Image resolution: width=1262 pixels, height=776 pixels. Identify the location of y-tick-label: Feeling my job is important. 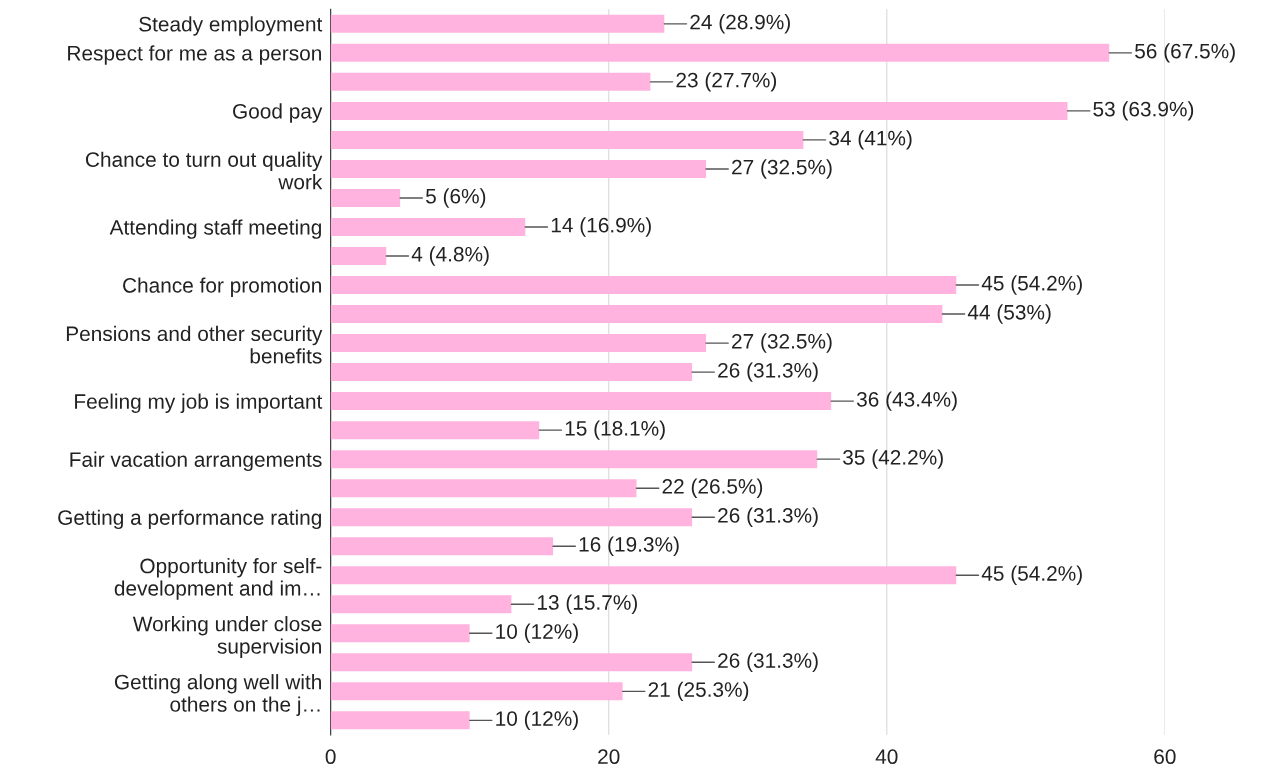
(199, 403).